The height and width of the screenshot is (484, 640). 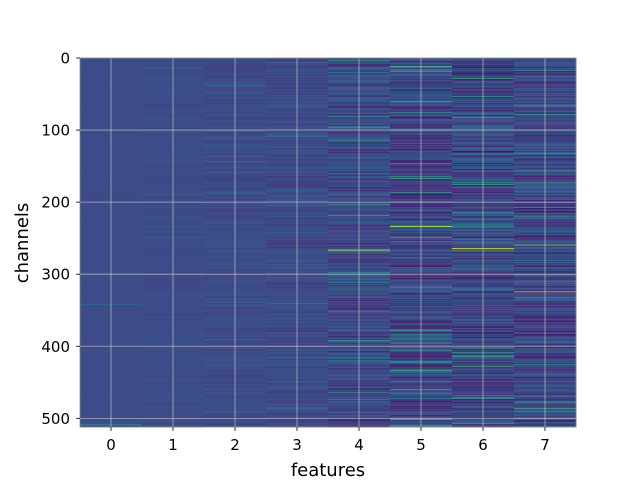 What do you see at coordinates (65, 59) in the screenshot?
I see `y-tick-label: 0` at bounding box center [65, 59].